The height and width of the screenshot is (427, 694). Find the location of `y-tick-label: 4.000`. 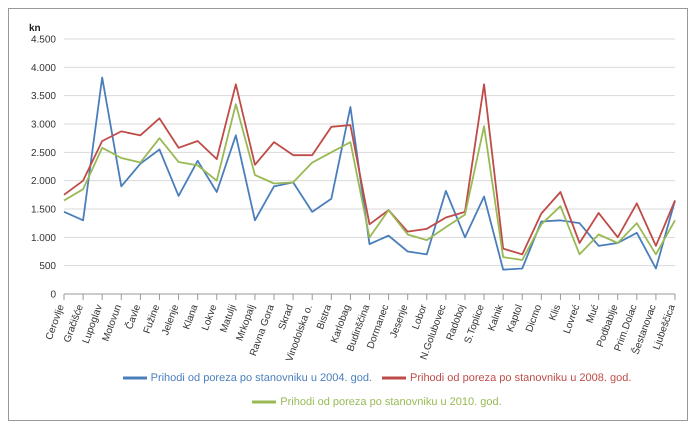

y-tick-label: 4.000 is located at coordinates (43, 68).